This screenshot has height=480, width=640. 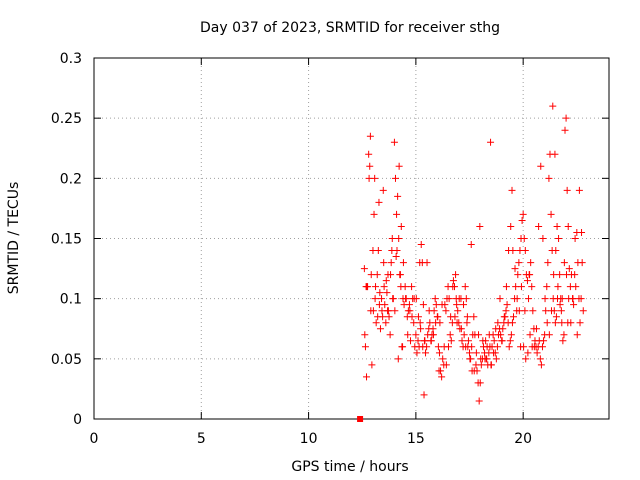 I want to click on x-tick-labels: 0 5 10 15 20, so click(x=311, y=439).